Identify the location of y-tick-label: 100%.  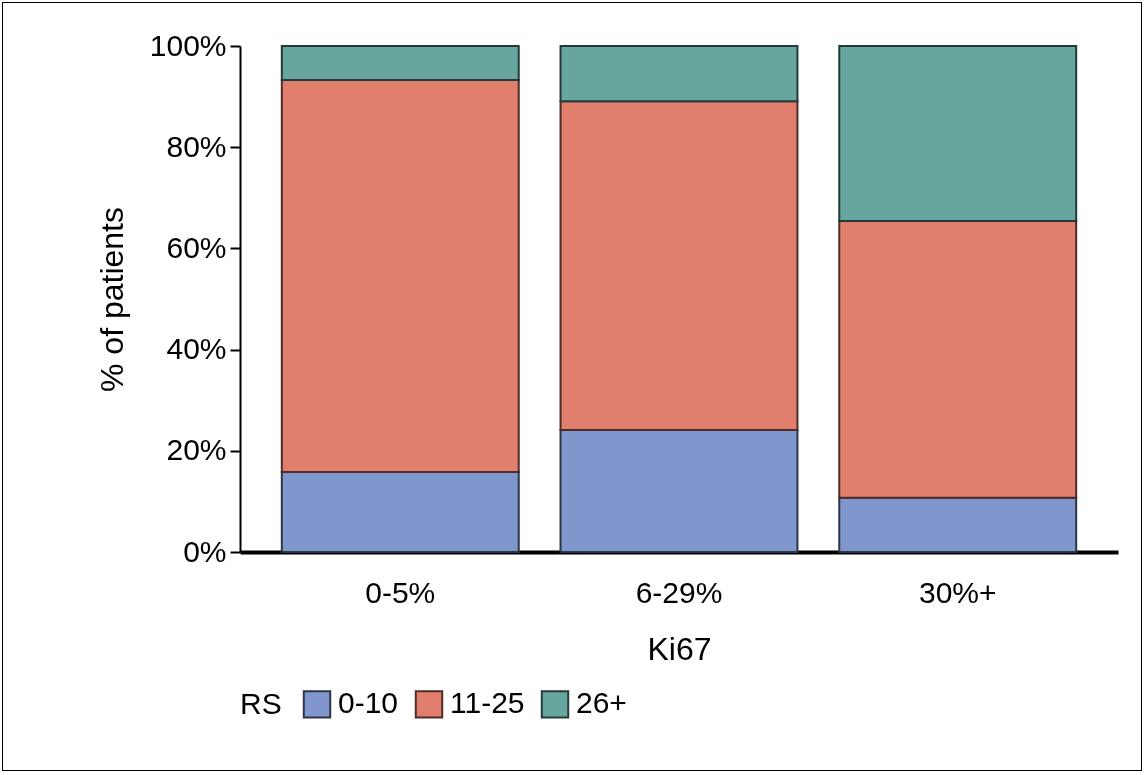
(188, 45).